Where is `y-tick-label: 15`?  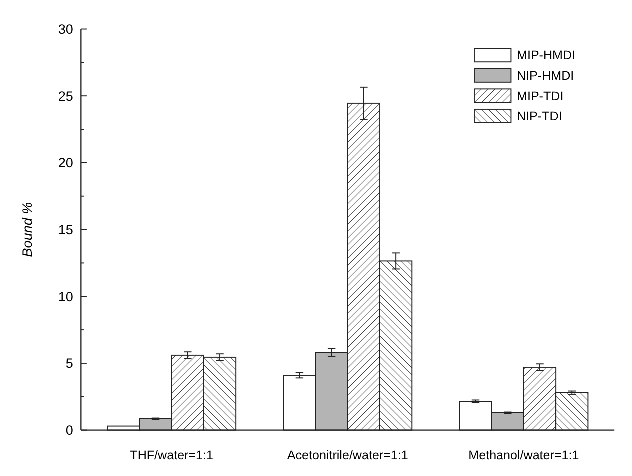 y-tick-label: 15 is located at coordinates (66, 230).